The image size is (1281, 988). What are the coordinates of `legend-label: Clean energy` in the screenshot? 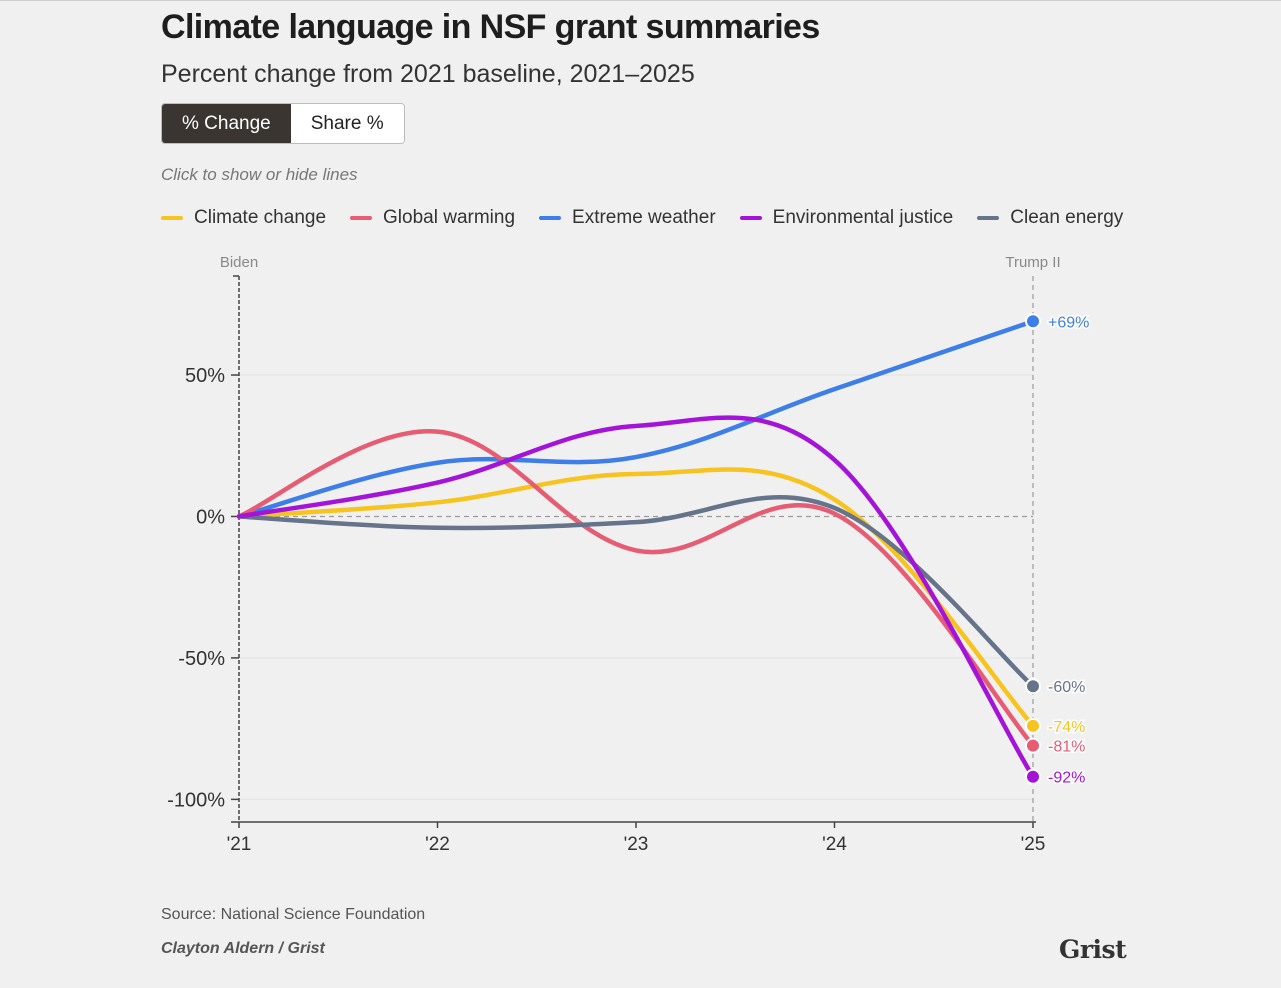 It's located at (1067, 217).